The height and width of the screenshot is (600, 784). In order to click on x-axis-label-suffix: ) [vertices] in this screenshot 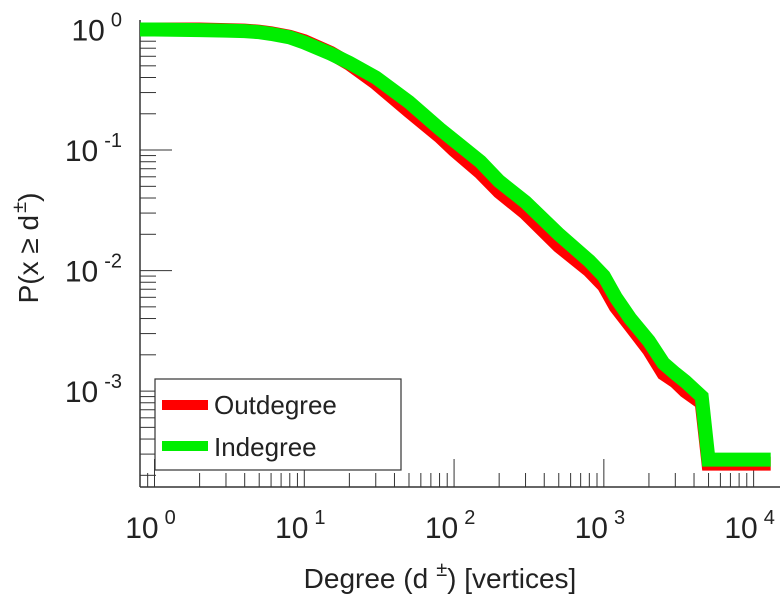, I will do `click(511, 578)`.